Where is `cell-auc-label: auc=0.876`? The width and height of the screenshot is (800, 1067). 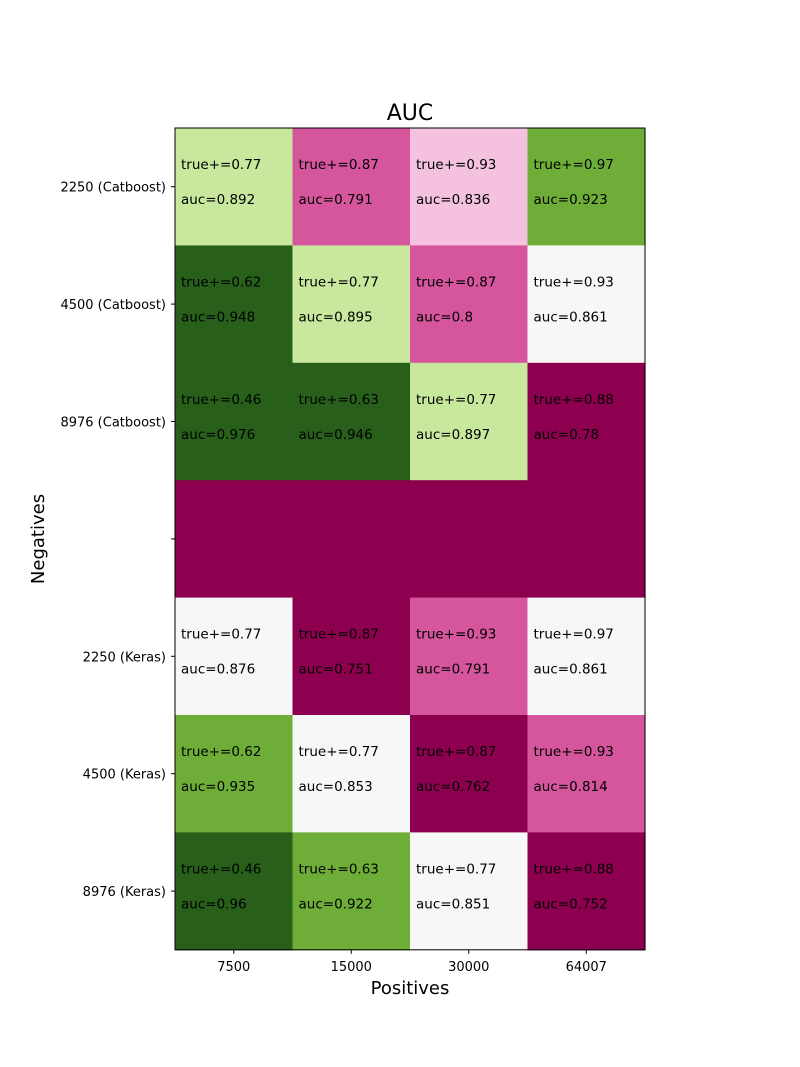 cell-auc-label: auc=0.876 is located at coordinates (218, 670).